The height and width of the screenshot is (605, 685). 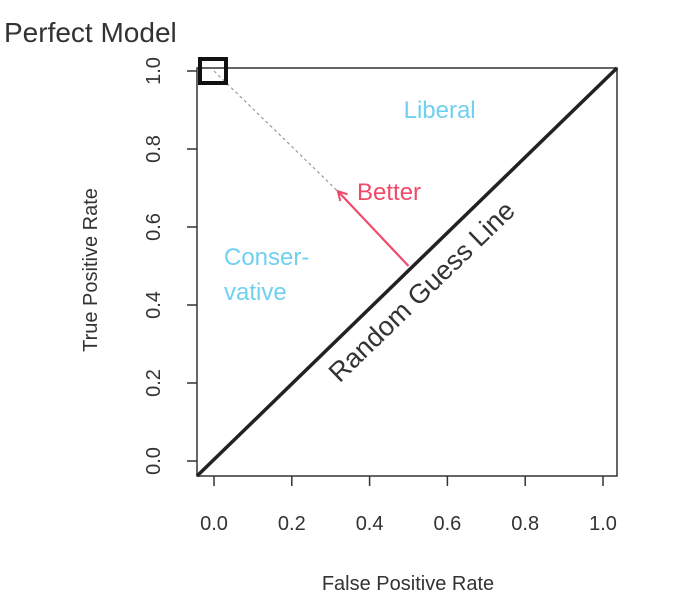 What do you see at coordinates (154, 149) in the screenshot?
I see `y-tick-label: 0.8` at bounding box center [154, 149].